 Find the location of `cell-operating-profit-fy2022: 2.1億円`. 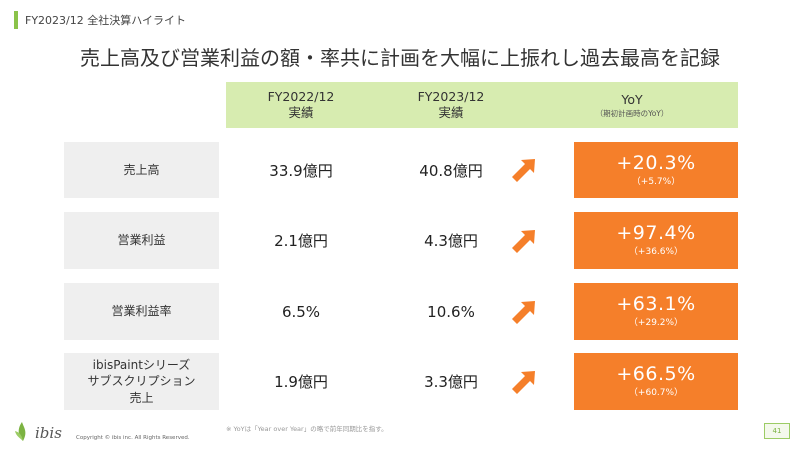

cell-operating-profit-fy2022: 2.1億円 is located at coordinates (301, 241).